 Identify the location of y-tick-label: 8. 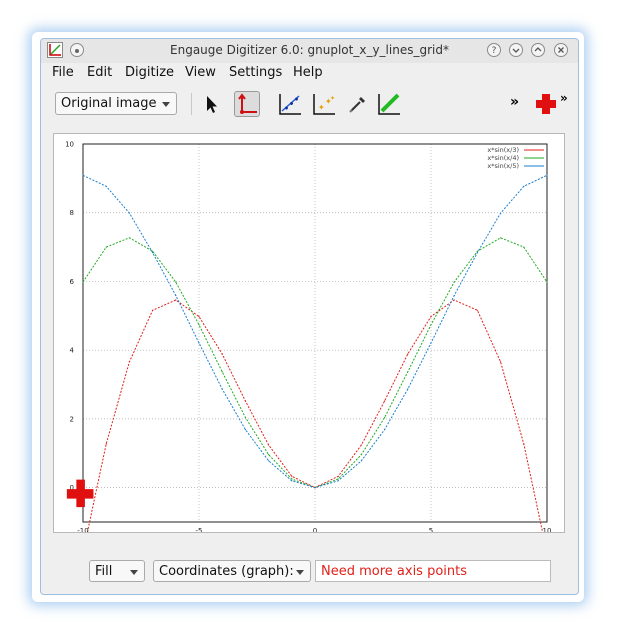
(72, 213).